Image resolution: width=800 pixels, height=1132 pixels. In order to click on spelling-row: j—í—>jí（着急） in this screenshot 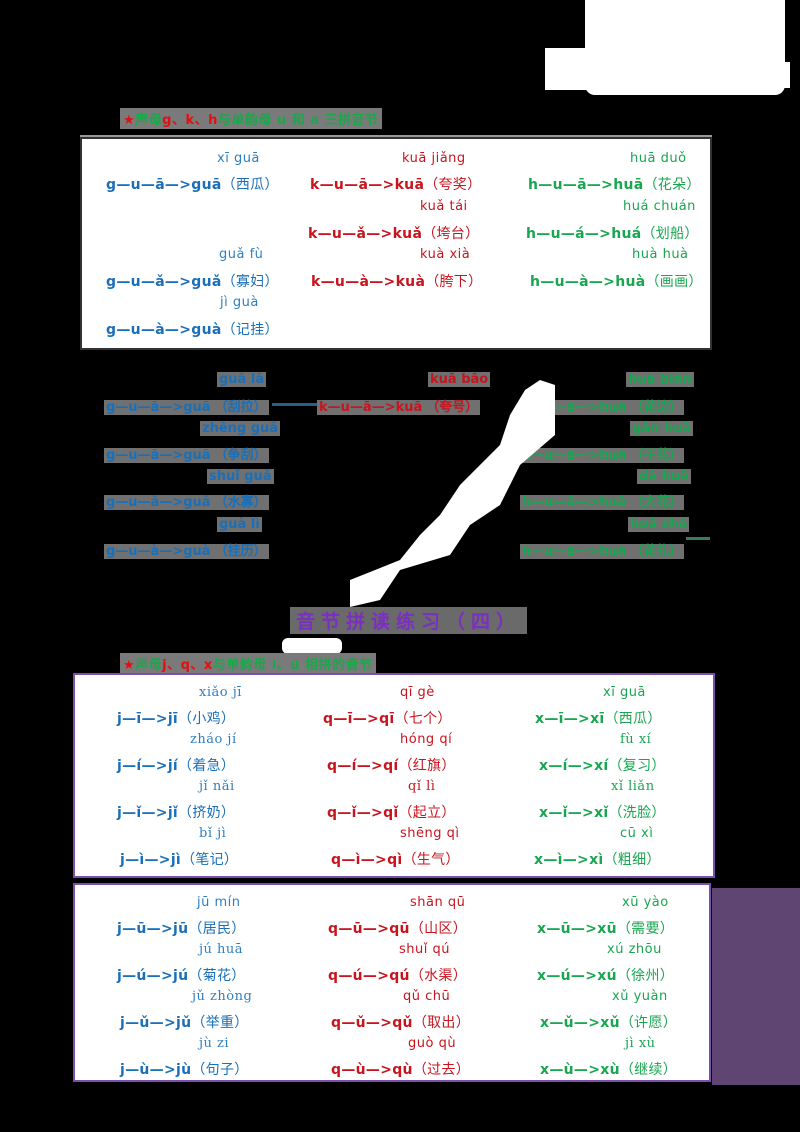, I will do `click(176, 766)`.